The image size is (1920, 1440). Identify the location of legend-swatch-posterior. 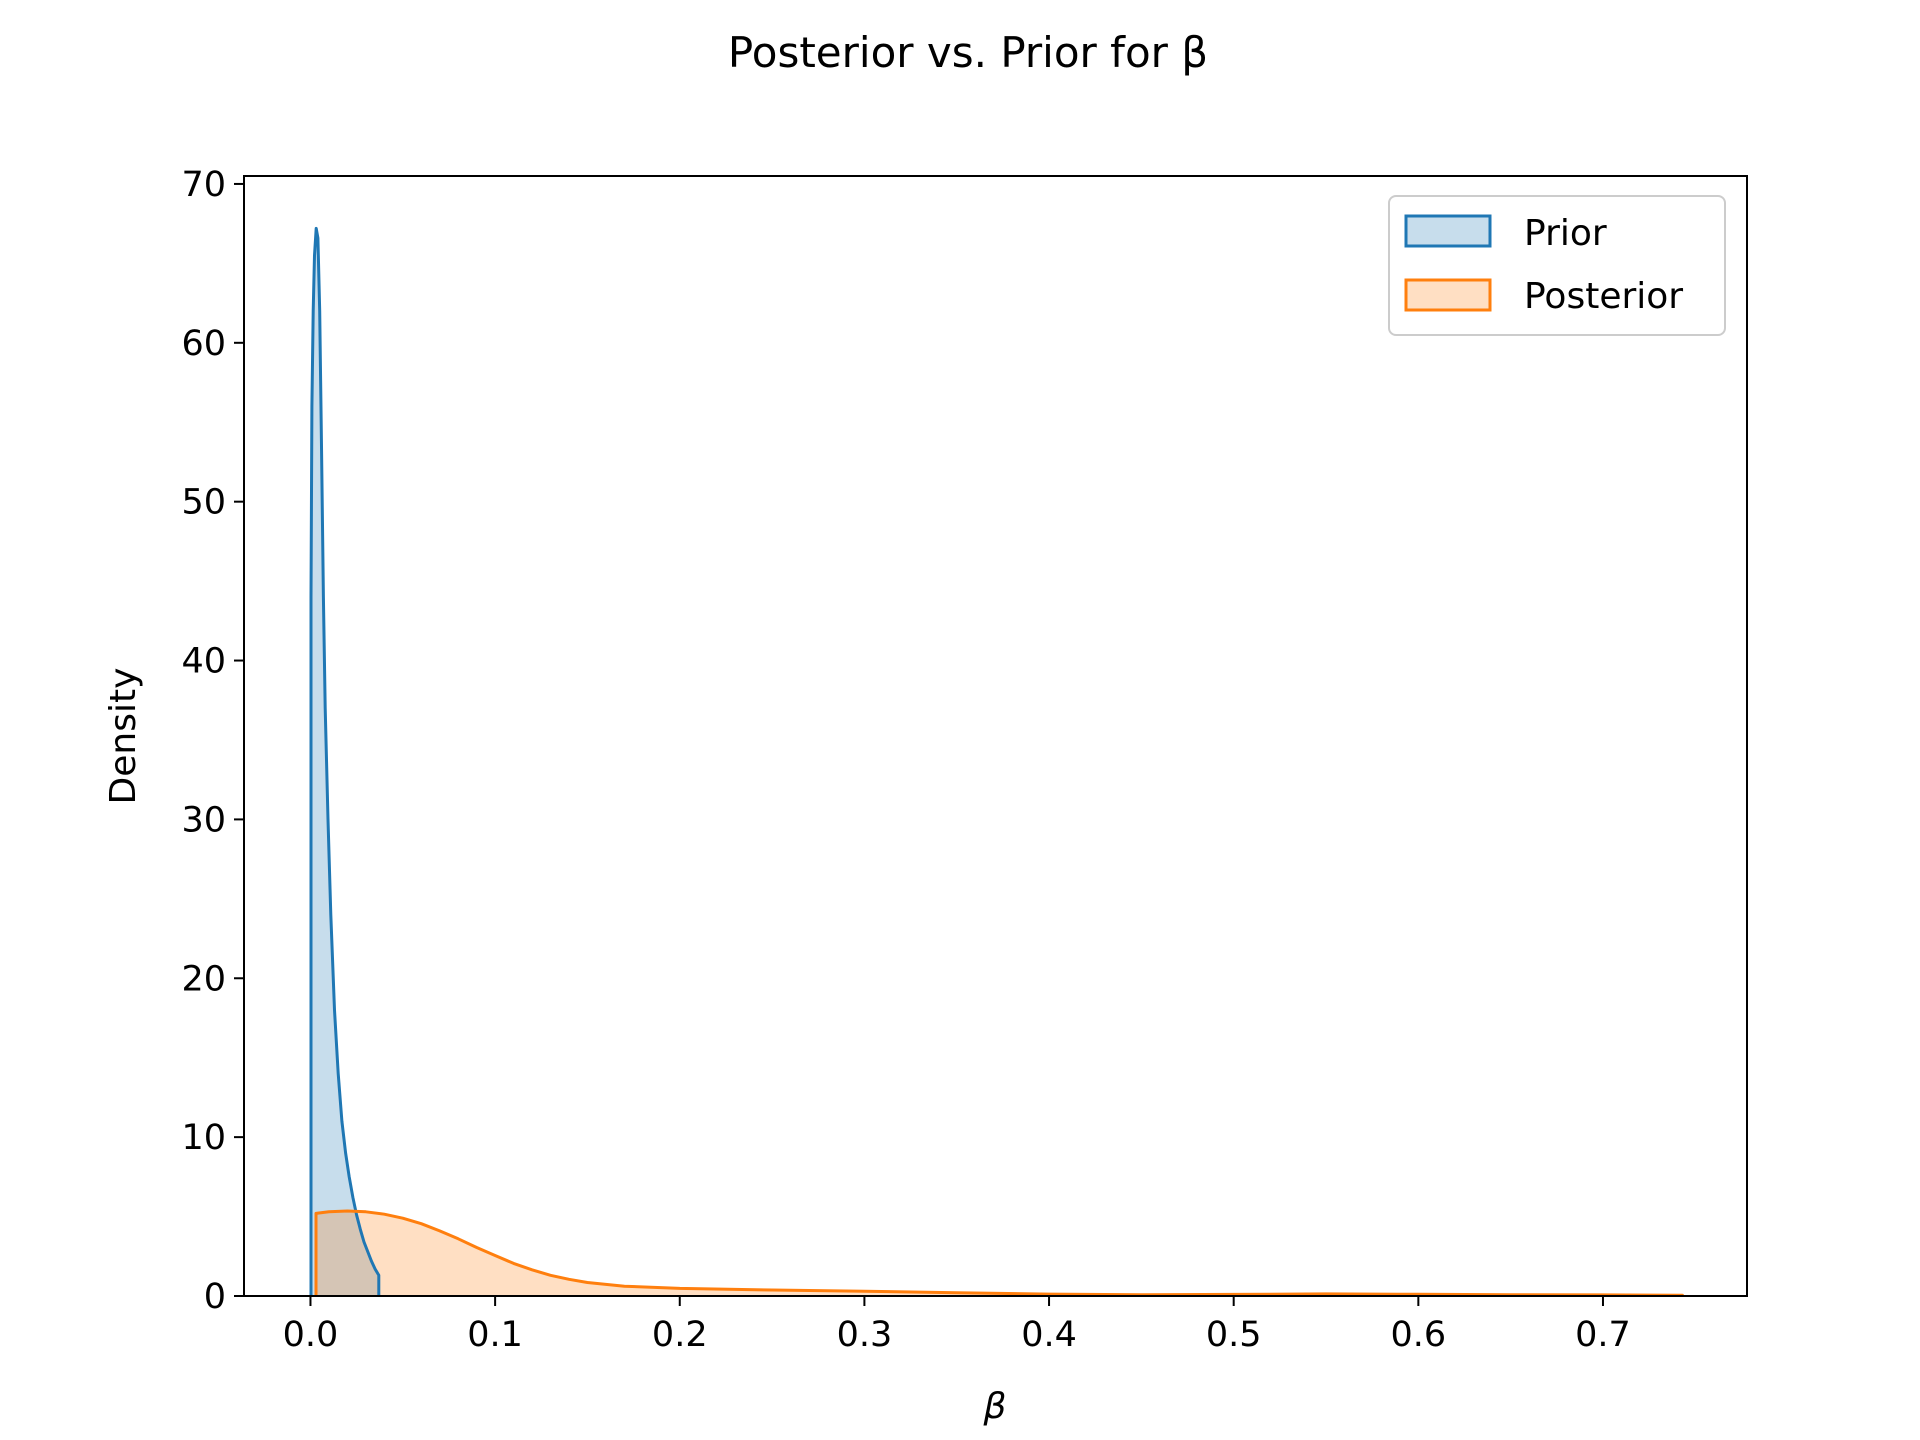
(1448, 295).